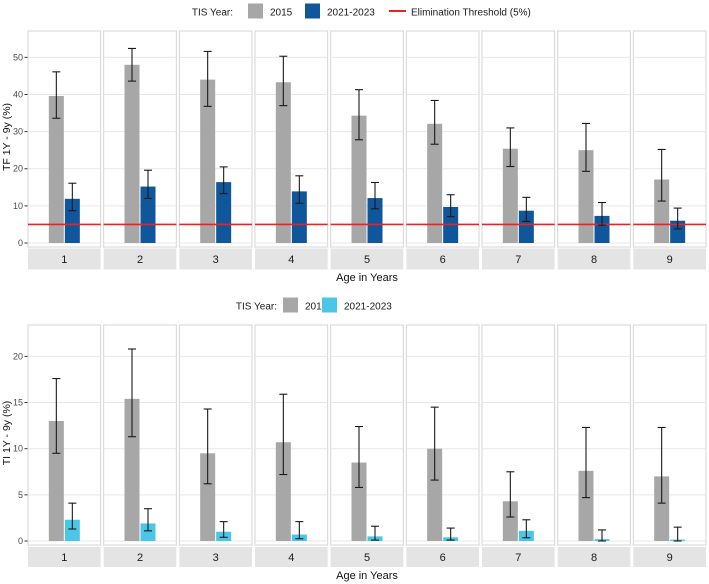  Describe the element at coordinates (20, 495) in the screenshot. I see `y-tick-label: 5` at that location.